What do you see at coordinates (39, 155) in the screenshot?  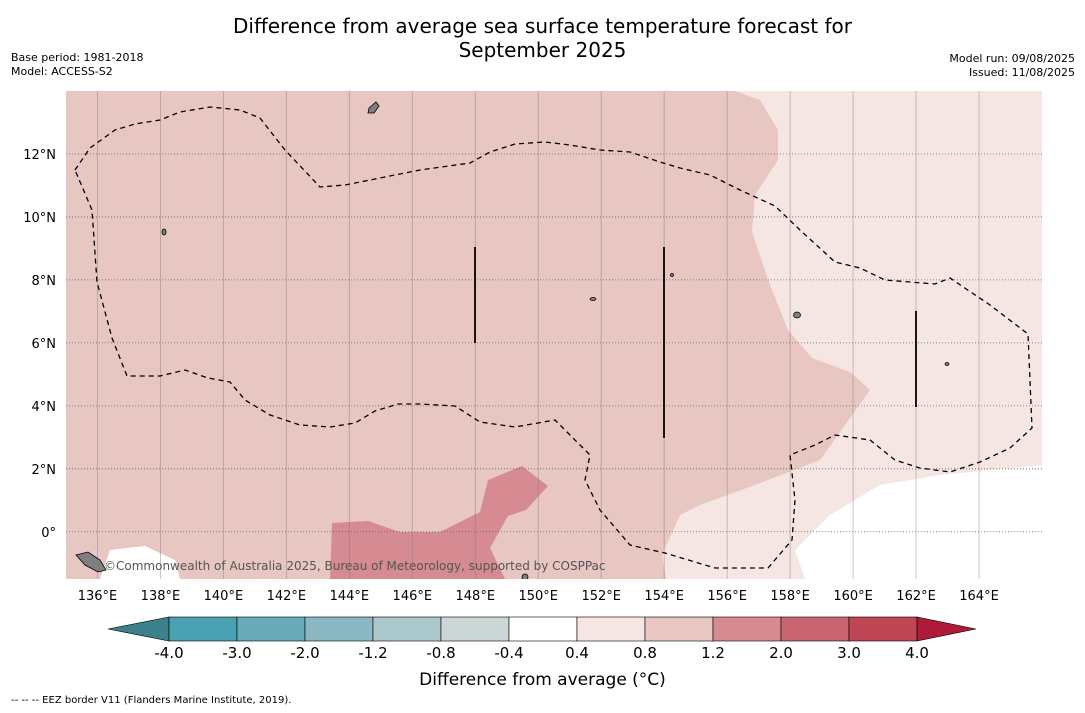 I see `latitude-tick-label: 12°N` at bounding box center [39, 155].